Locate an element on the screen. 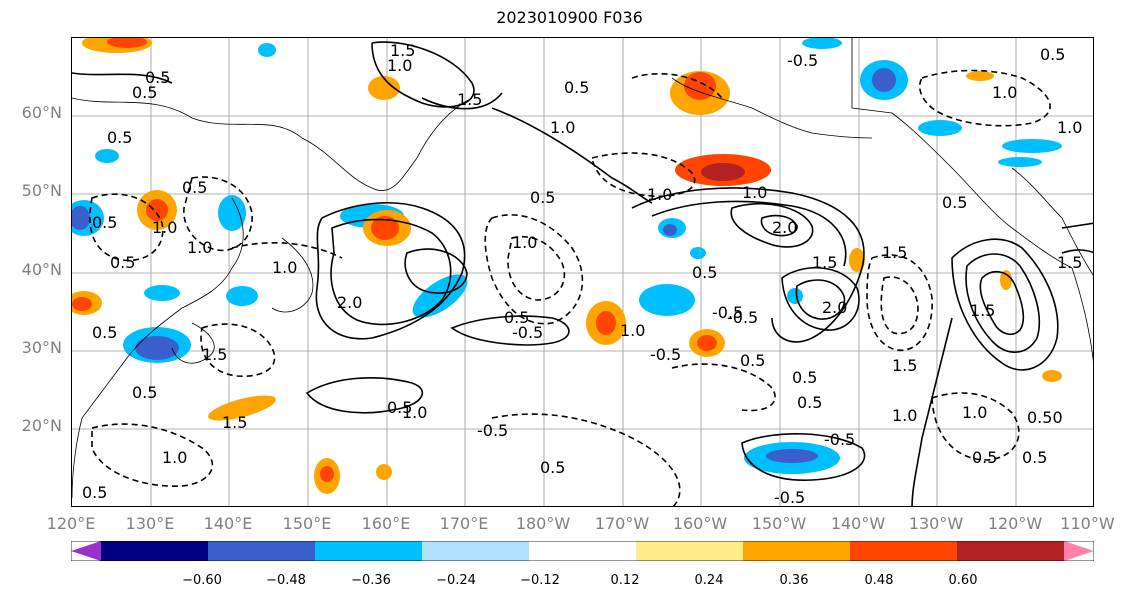  colorbar-segments is located at coordinates (582, 551).